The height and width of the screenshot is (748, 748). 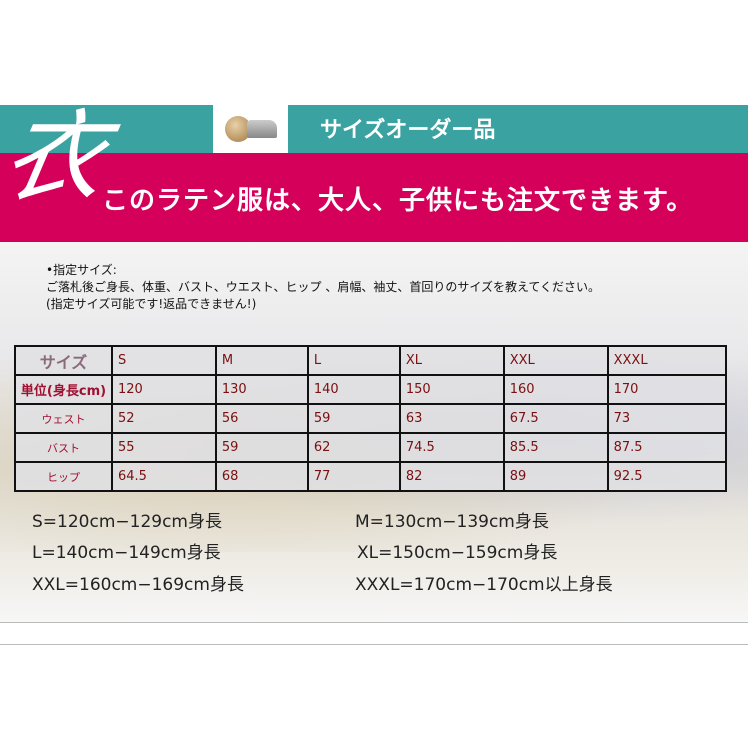 I want to click on cell: 73, so click(x=667, y=418).